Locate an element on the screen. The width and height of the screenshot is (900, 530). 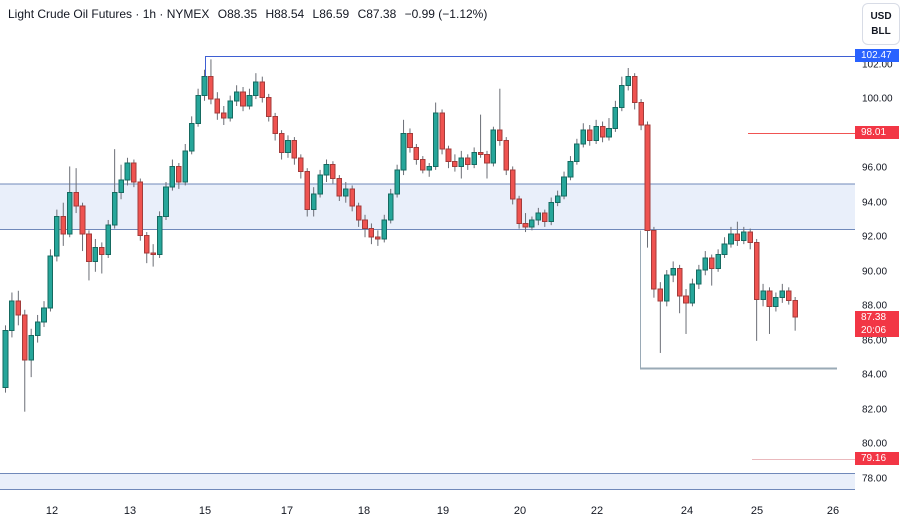
price-tick: 82.00 is located at coordinates (875, 410).